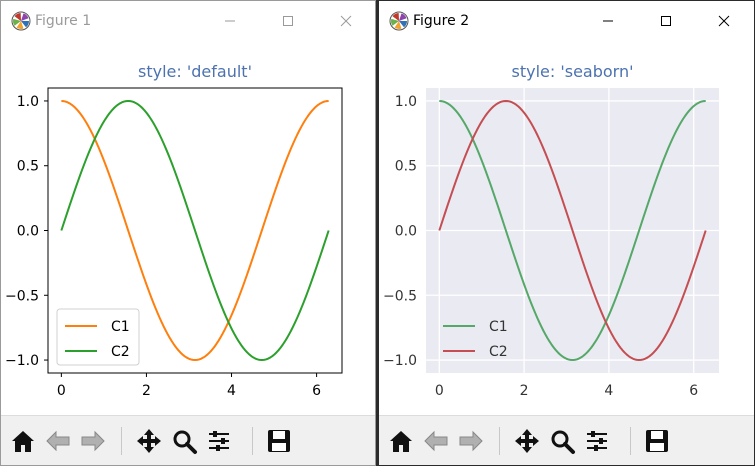 The width and height of the screenshot is (755, 466). What do you see at coordinates (188, 21) in the screenshot?
I see `title-bar: Figure 1` at bounding box center [188, 21].